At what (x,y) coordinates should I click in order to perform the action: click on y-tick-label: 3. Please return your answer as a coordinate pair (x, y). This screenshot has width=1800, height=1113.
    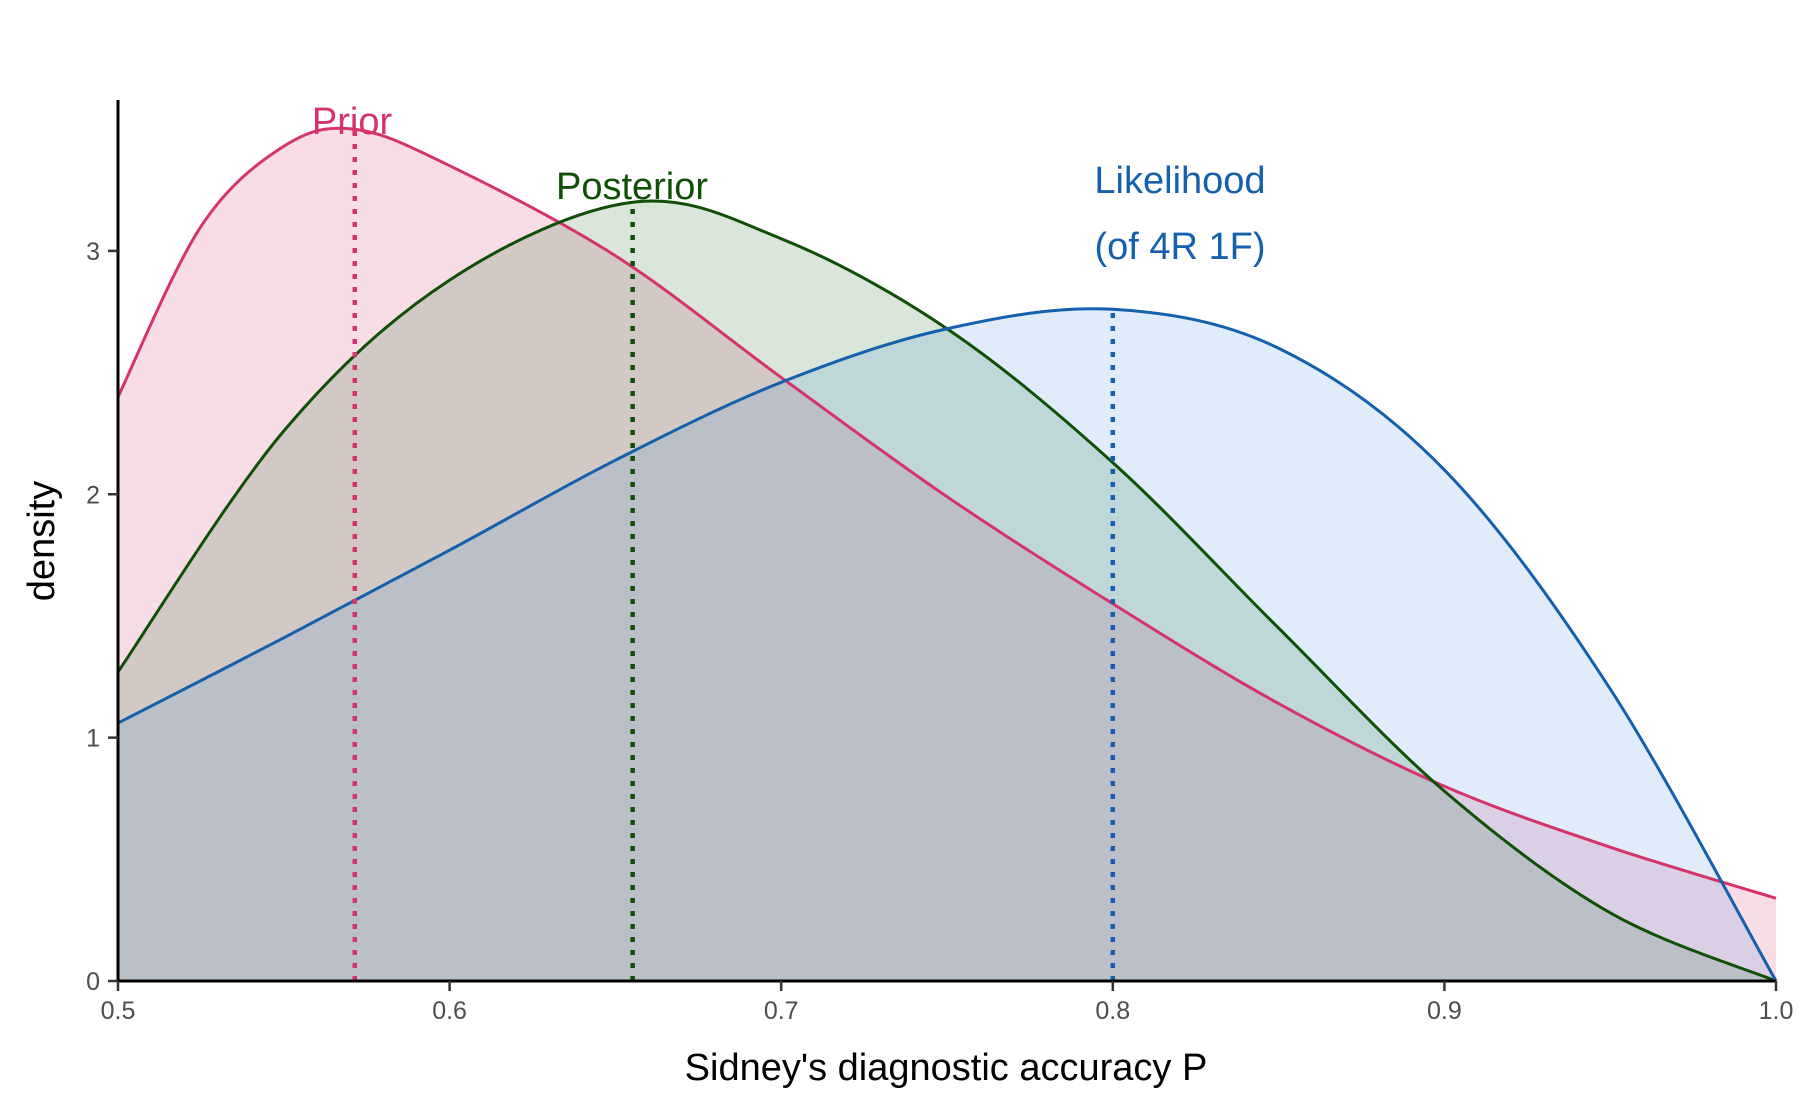
    Looking at the image, I should click on (93, 252).